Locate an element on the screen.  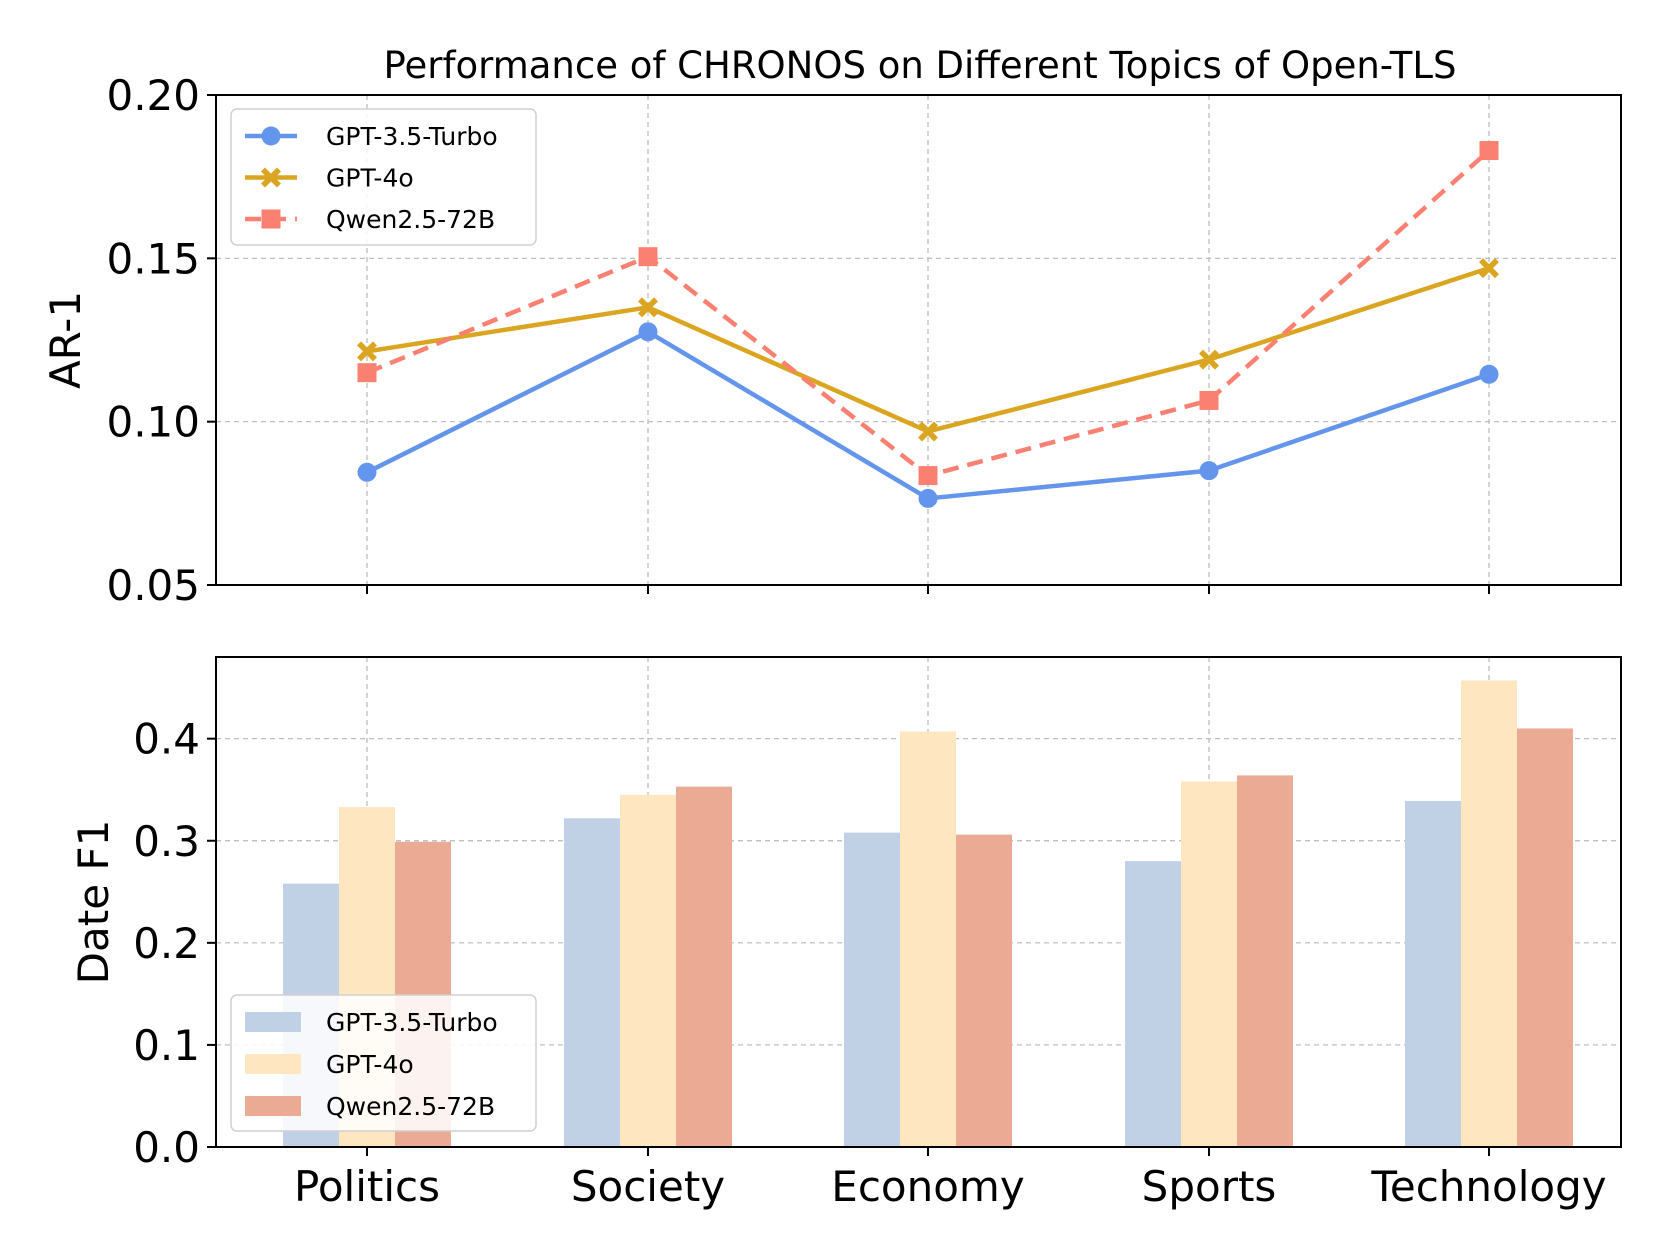
ar1-legend-label-gpt-4o: GPT-4o is located at coordinates (370, 178).